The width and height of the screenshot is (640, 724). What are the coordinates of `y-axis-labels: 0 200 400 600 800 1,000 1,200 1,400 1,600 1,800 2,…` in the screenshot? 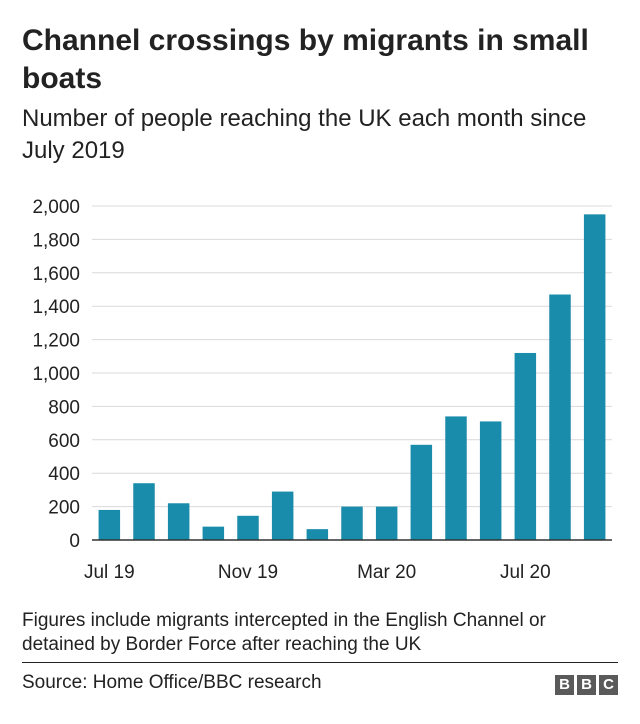 It's located at (56, 374).